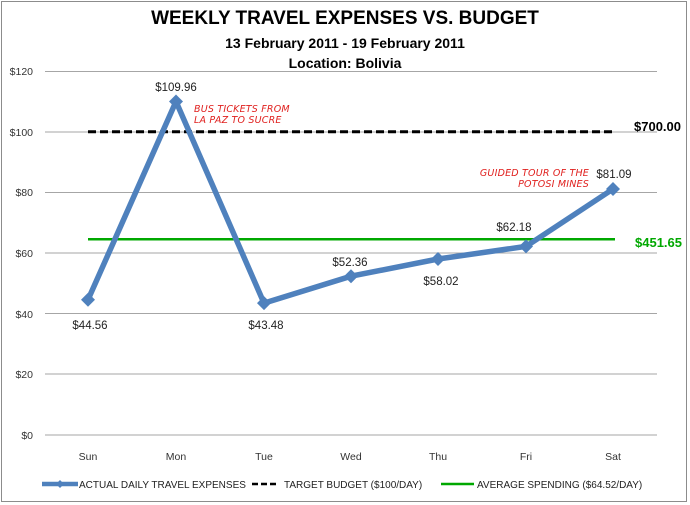 The width and height of the screenshot is (690, 505). Describe the element at coordinates (22, 72) in the screenshot. I see `y-tick-label: $120` at that location.